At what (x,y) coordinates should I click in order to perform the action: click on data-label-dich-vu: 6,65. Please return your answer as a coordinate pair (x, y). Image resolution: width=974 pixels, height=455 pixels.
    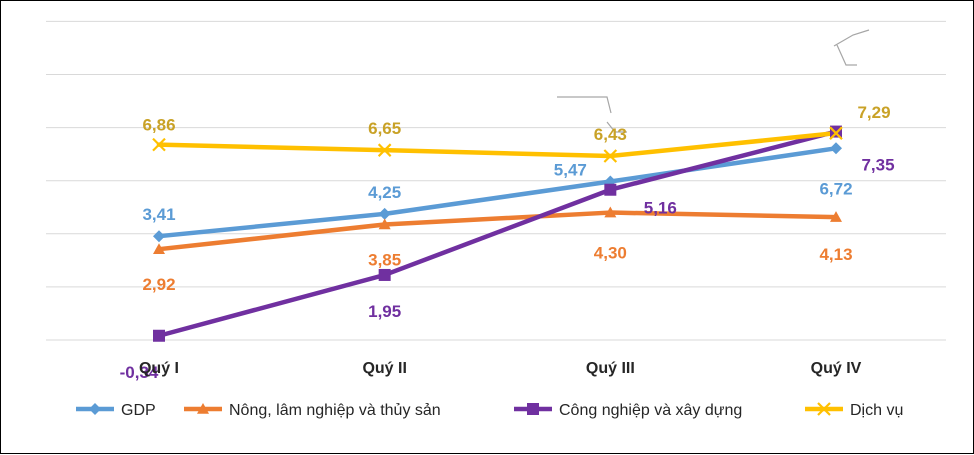
    Looking at the image, I should click on (384, 128).